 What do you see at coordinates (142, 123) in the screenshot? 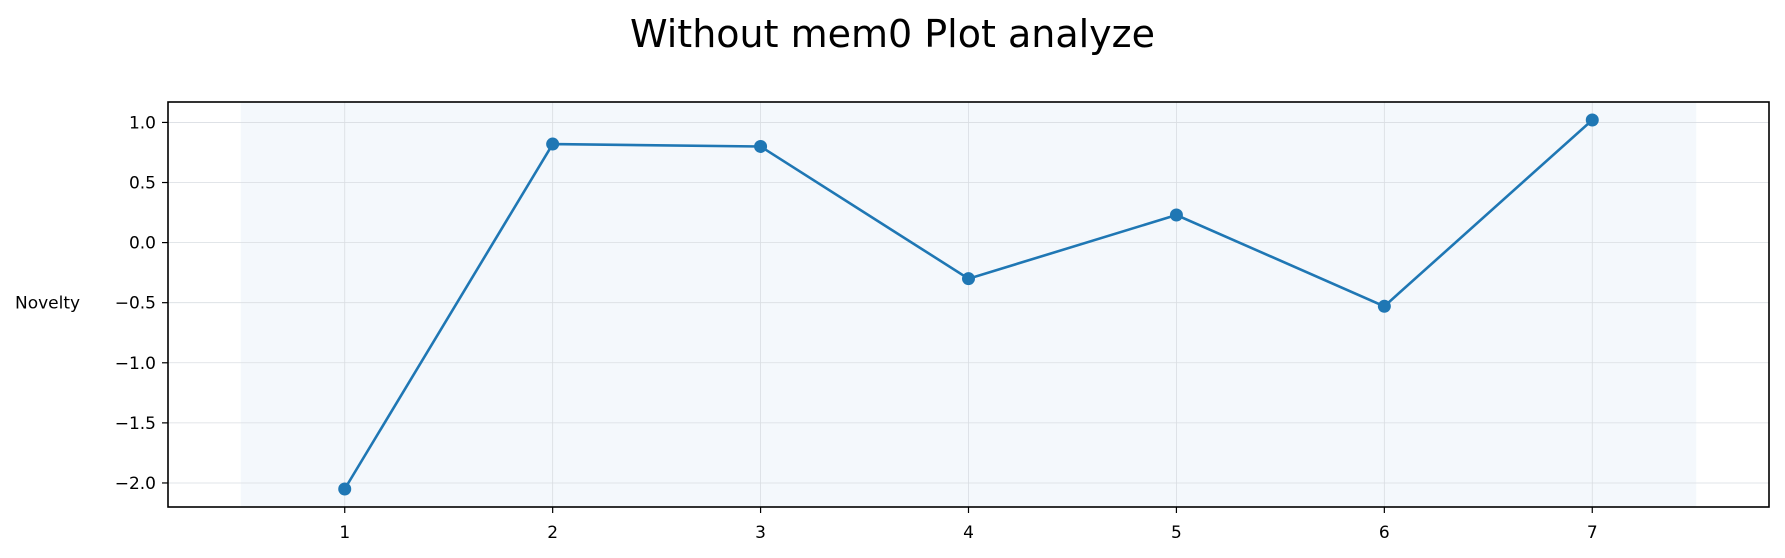
I see `y-tick-label-1: 1.0` at bounding box center [142, 123].